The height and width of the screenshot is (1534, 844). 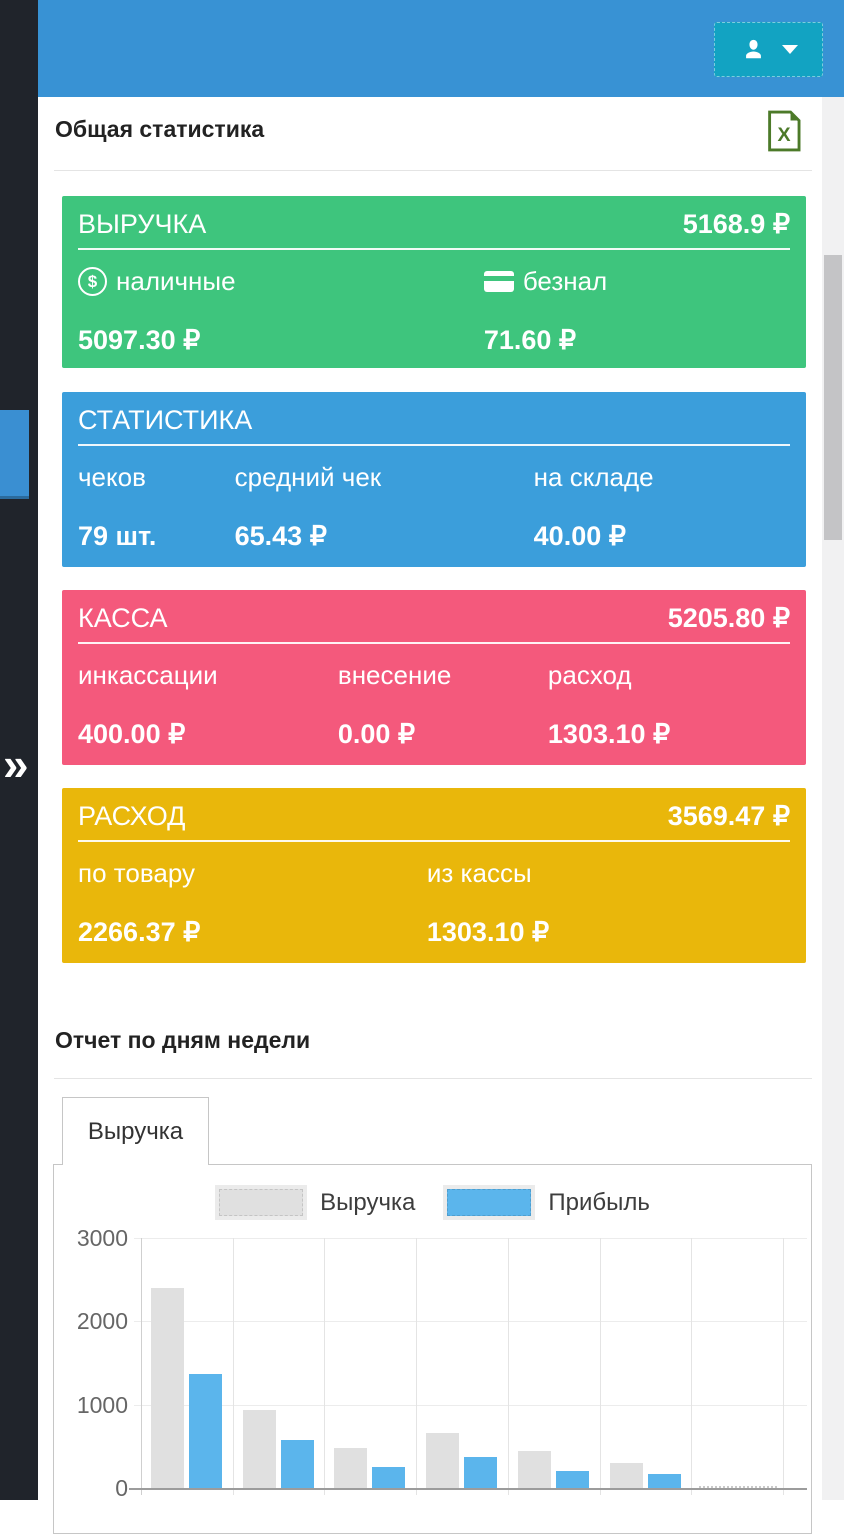 I want to click on credit-card-icon, so click(x=498, y=281).